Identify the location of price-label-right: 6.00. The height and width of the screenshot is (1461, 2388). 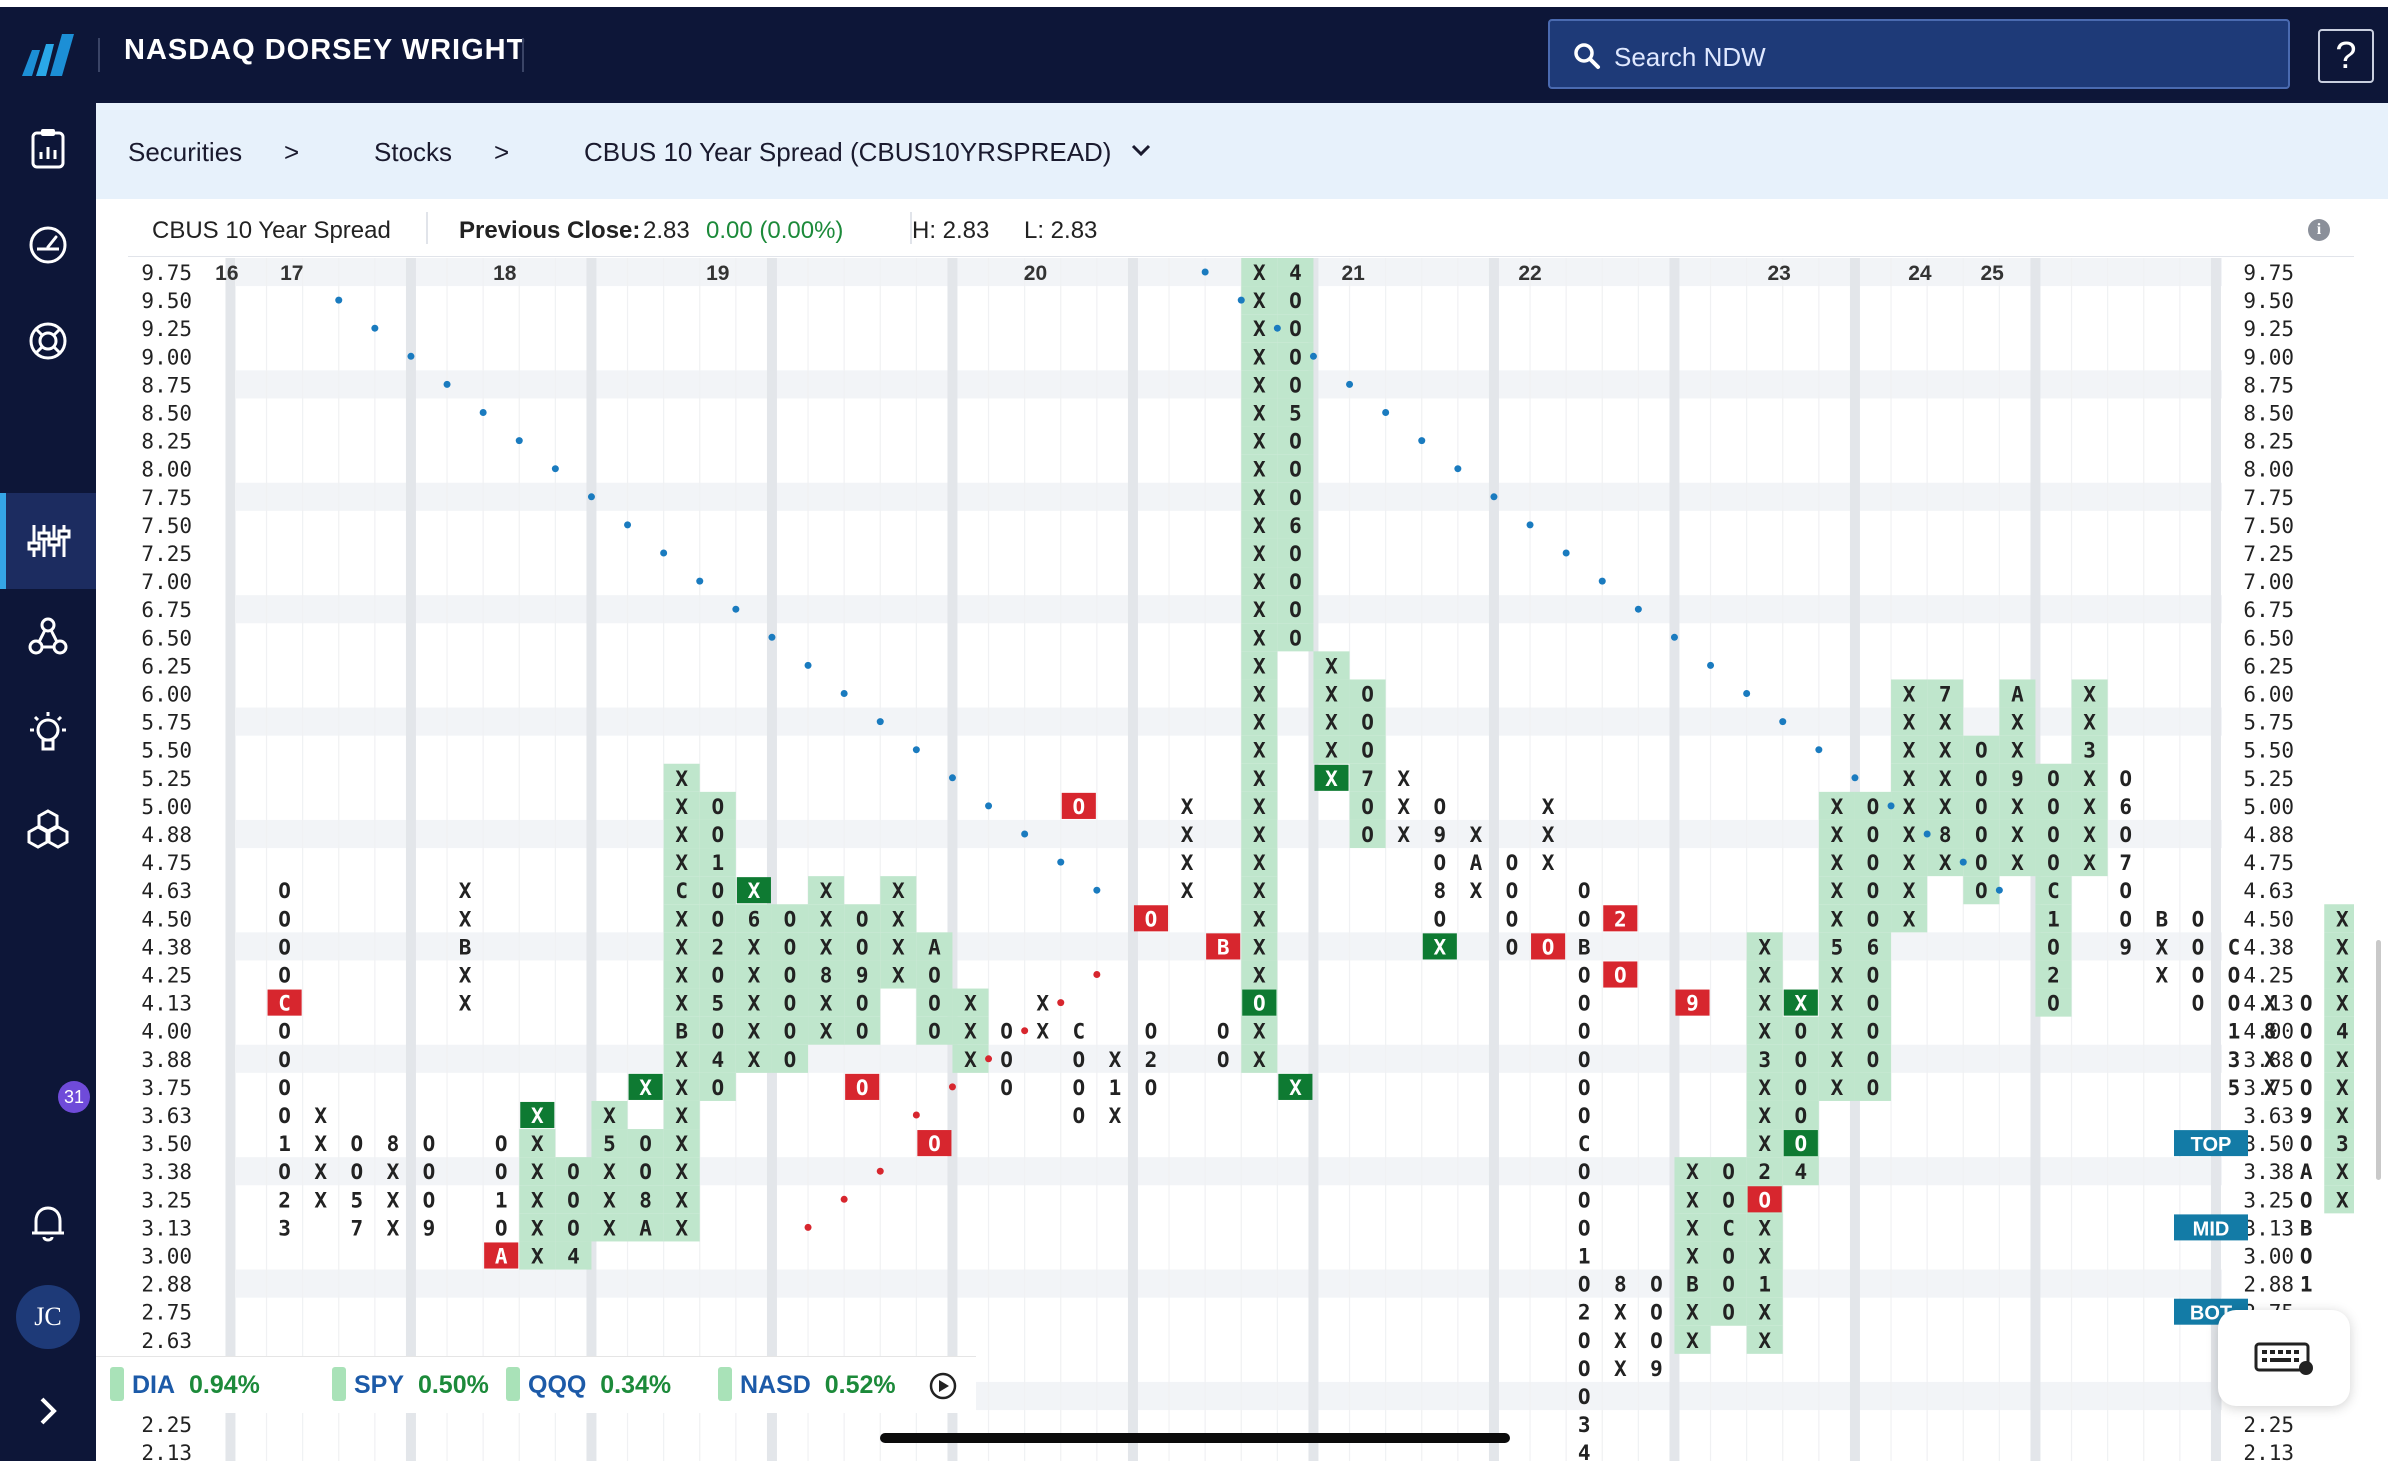
(2268, 695).